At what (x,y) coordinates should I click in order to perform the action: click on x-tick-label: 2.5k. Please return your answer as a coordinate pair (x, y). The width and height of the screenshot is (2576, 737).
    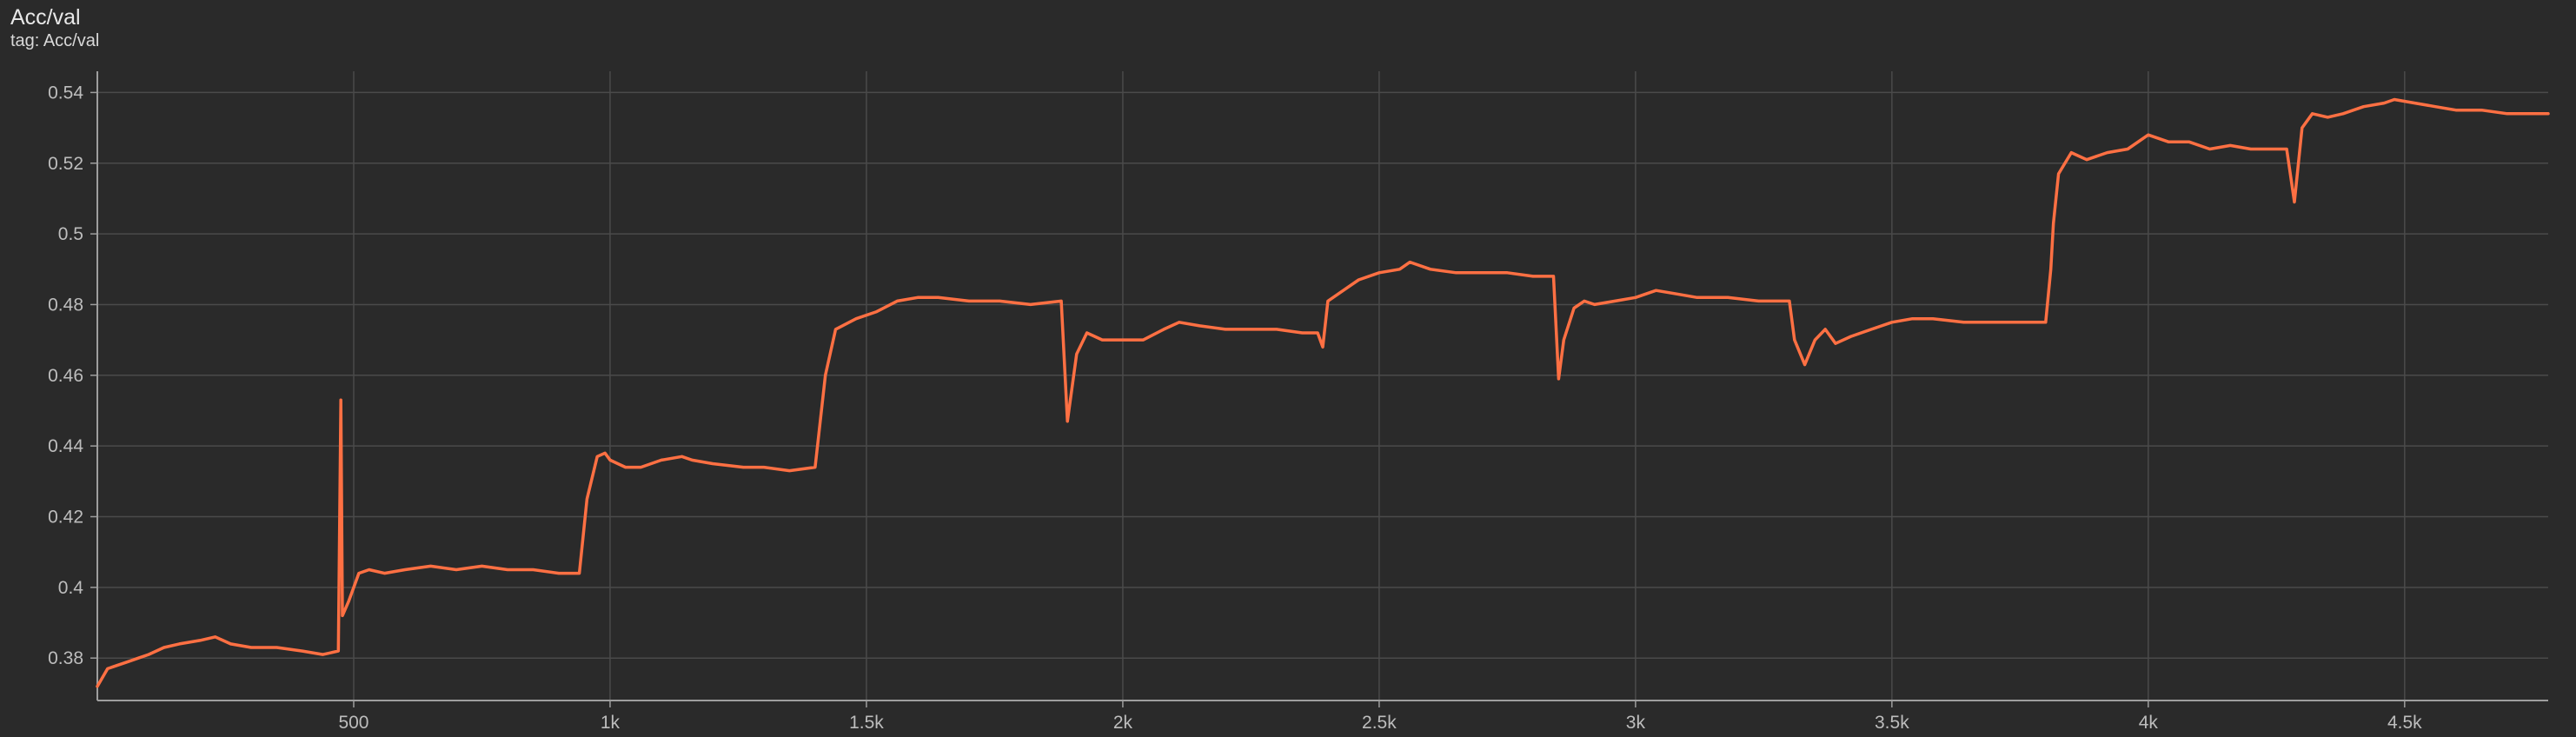
    Looking at the image, I should click on (1380, 723).